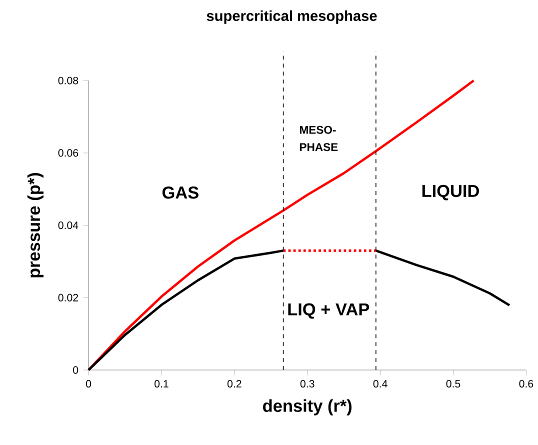  Describe the element at coordinates (380, 384) in the screenshot. I see `x-tick-label: 0.4` at that location.